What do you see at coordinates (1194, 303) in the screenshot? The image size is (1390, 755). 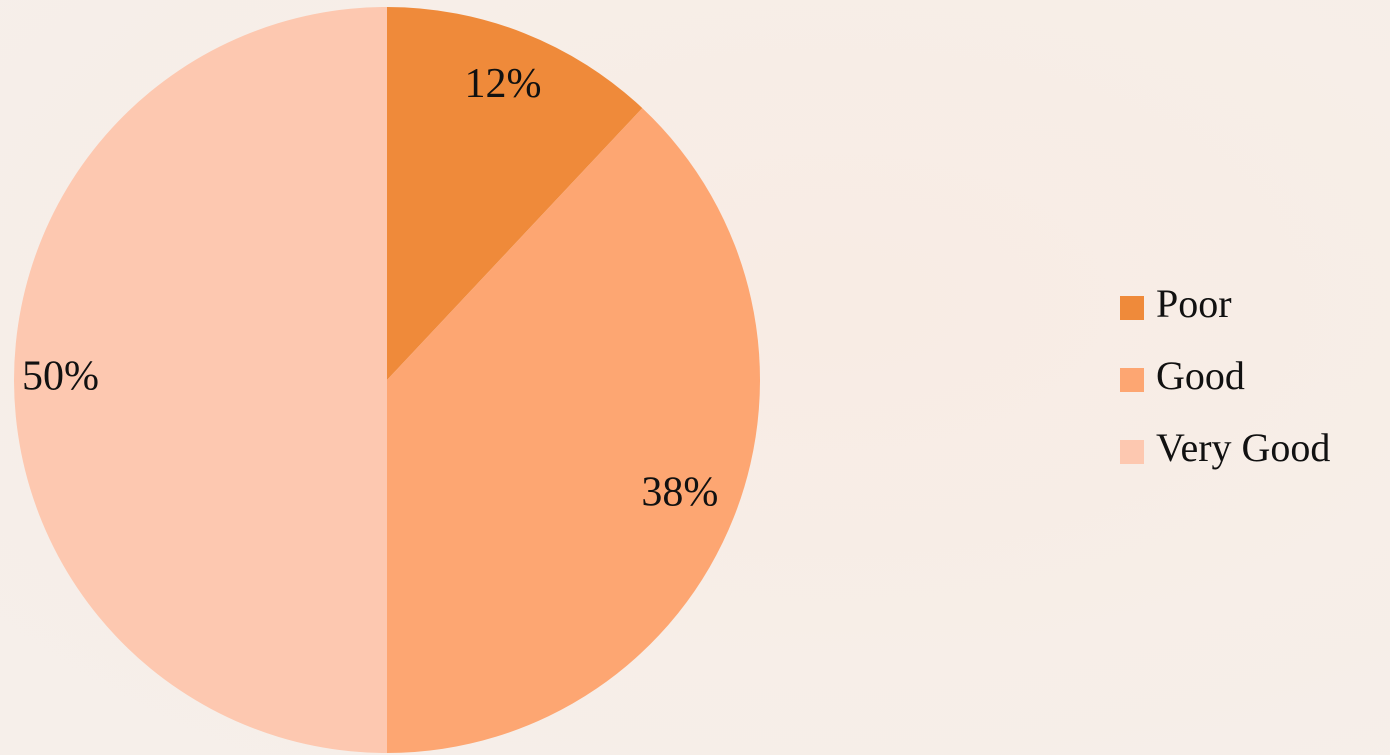 I see `legend-label: Poor` at bounding box center [1194, 303].